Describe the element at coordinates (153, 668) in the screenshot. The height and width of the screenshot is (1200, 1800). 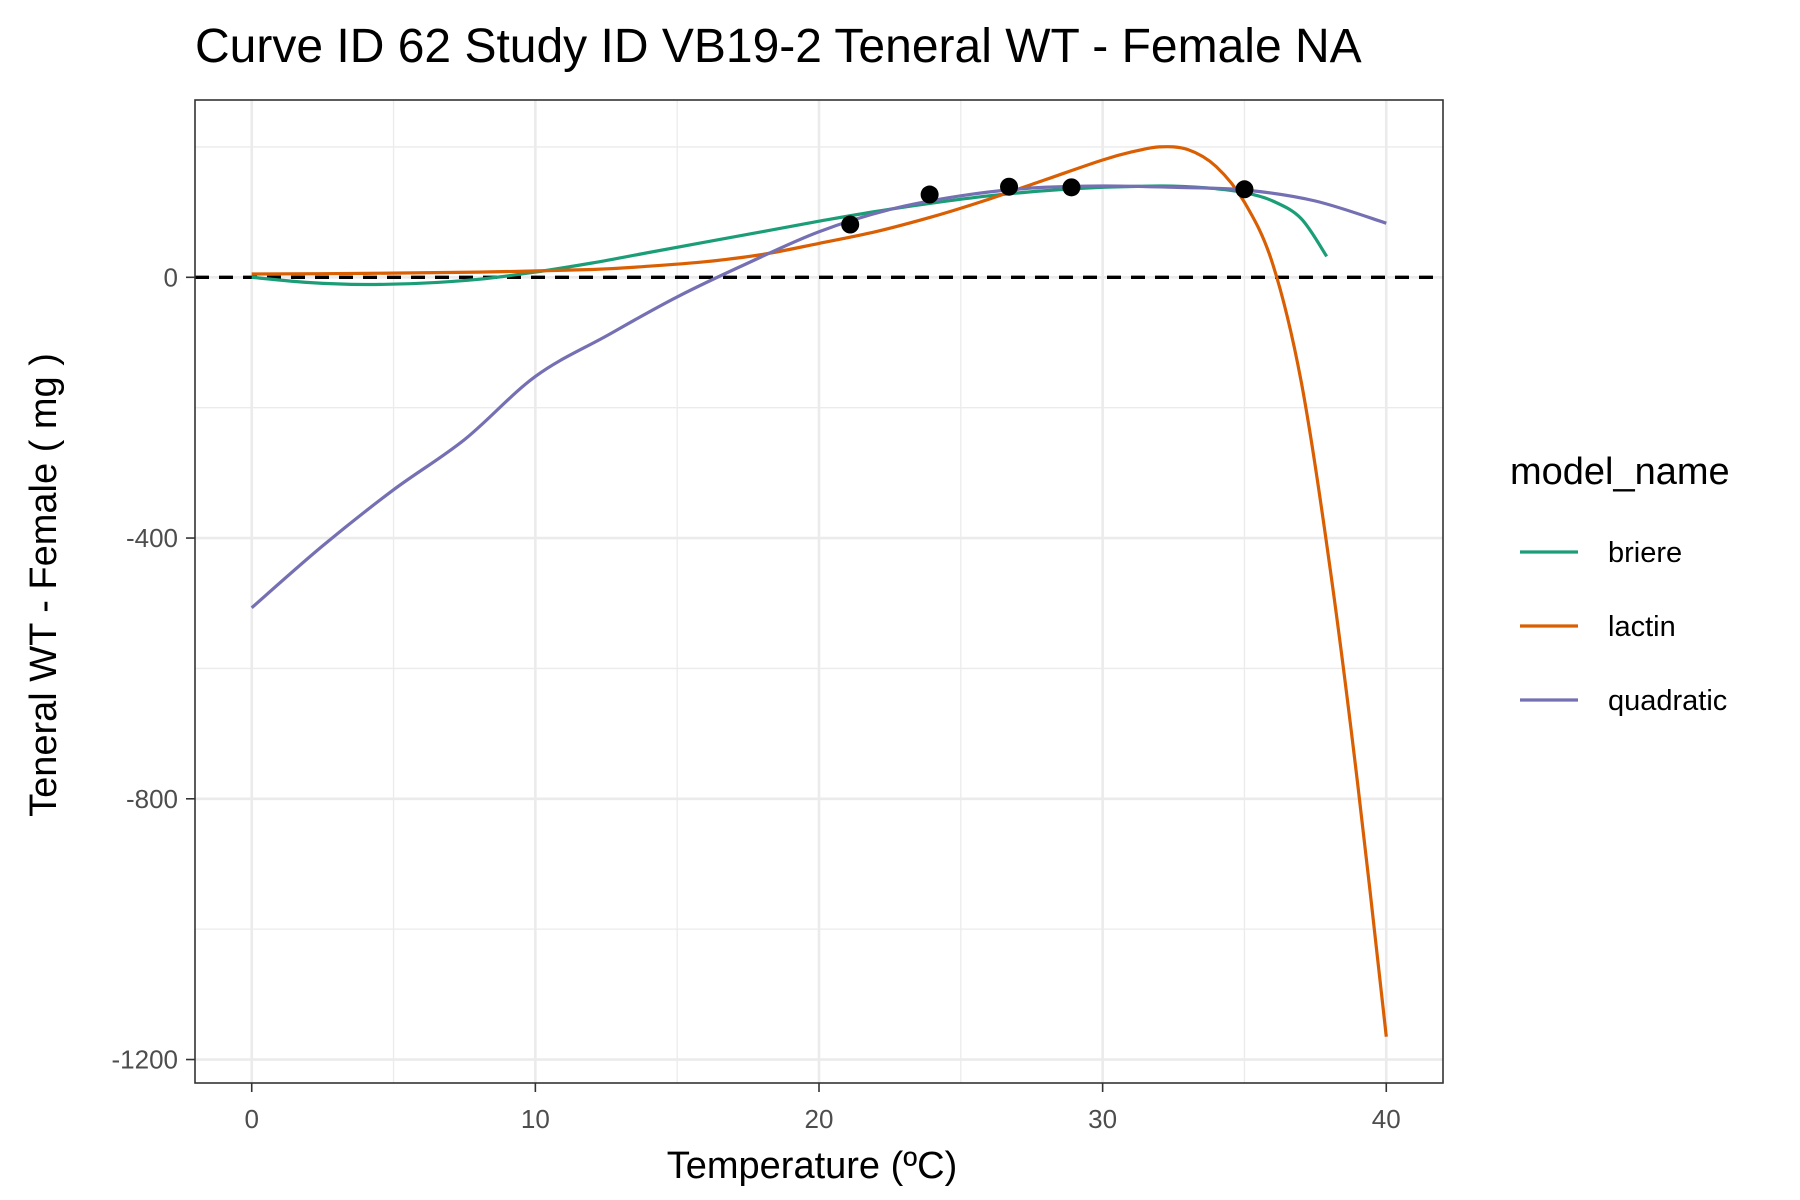
I see `y-axis: 0 -400 -800 -1200` at that location.